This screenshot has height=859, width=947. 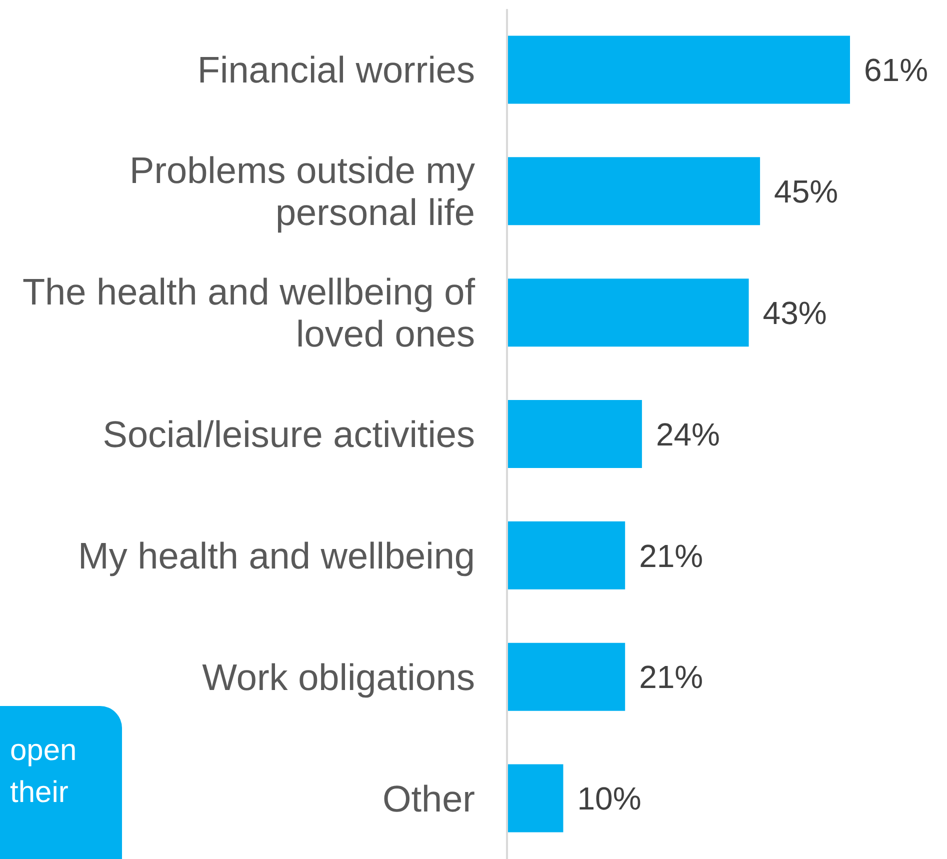 What do you see at coordinates (249, 312) in the screenshot?
I see `y-tick-label: The health and wellbeing of loved ones` at bounding box center [249, 312].